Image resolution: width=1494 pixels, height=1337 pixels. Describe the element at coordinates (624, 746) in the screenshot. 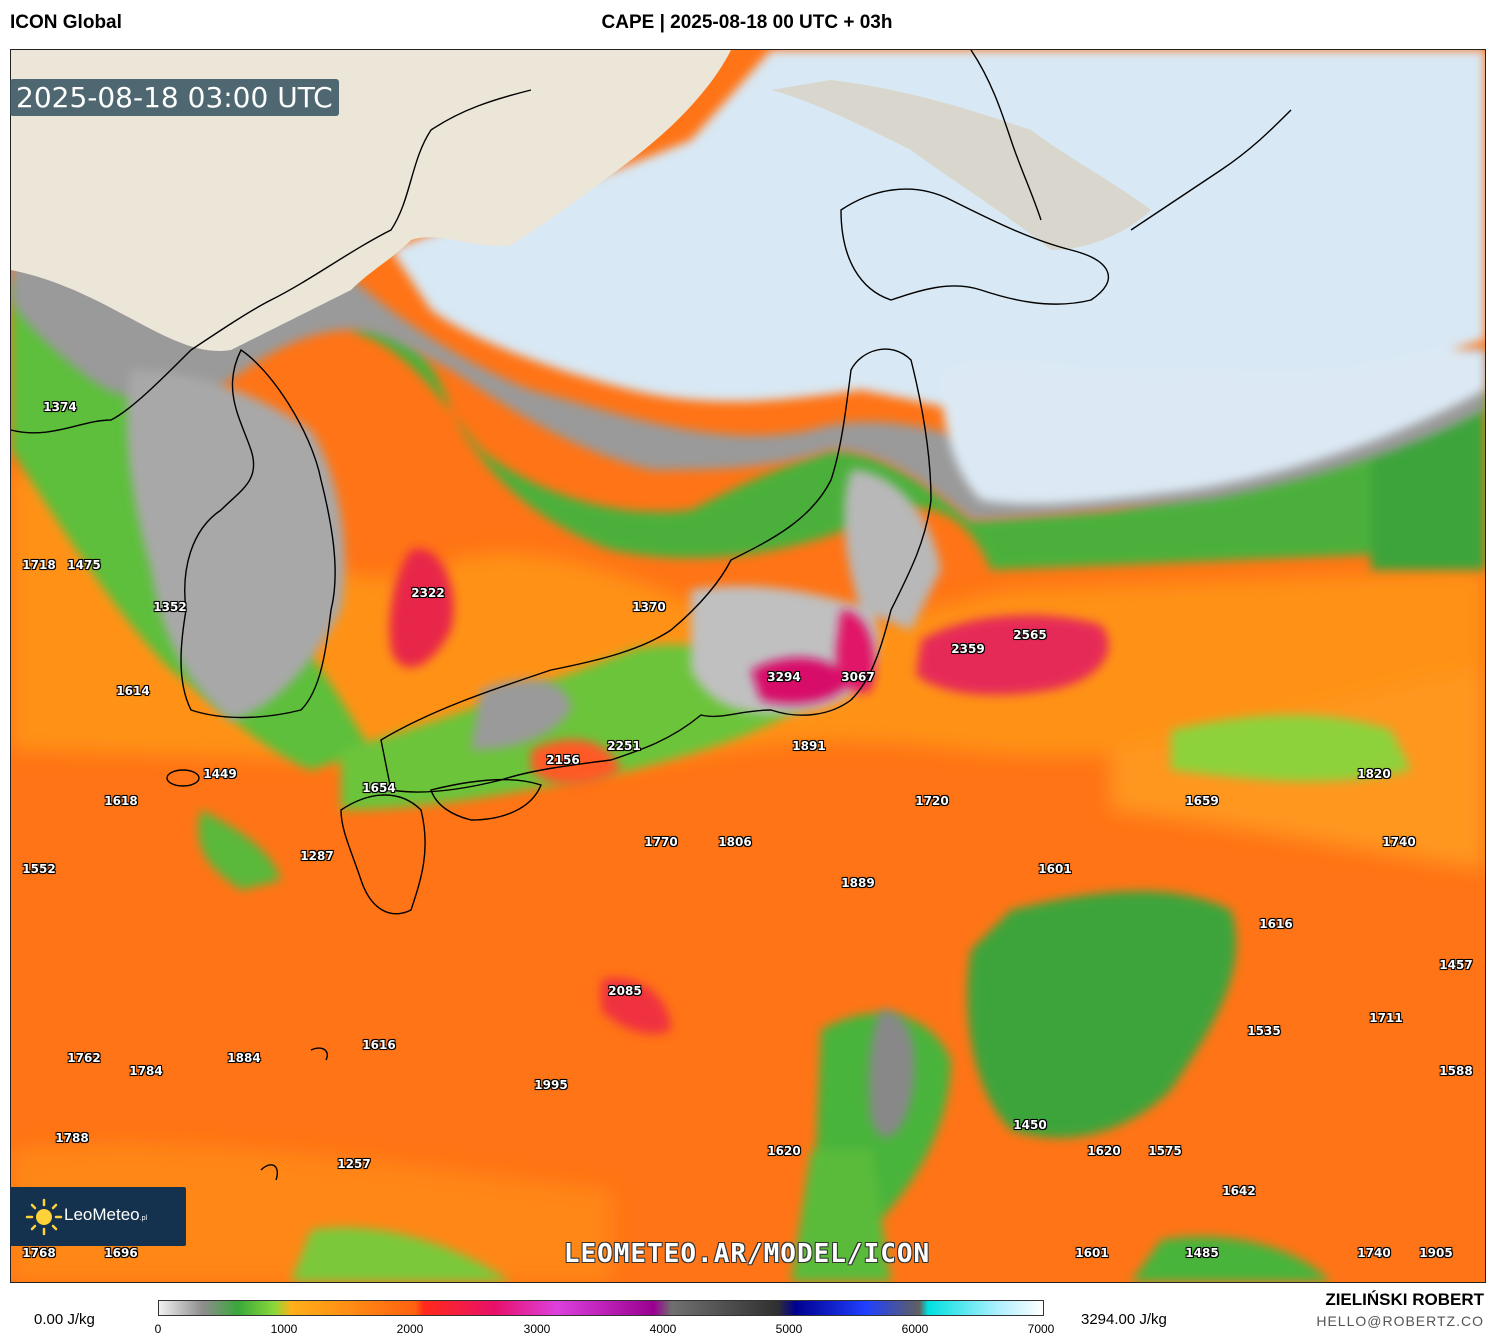

I see `cape-value: 2251` at that location.